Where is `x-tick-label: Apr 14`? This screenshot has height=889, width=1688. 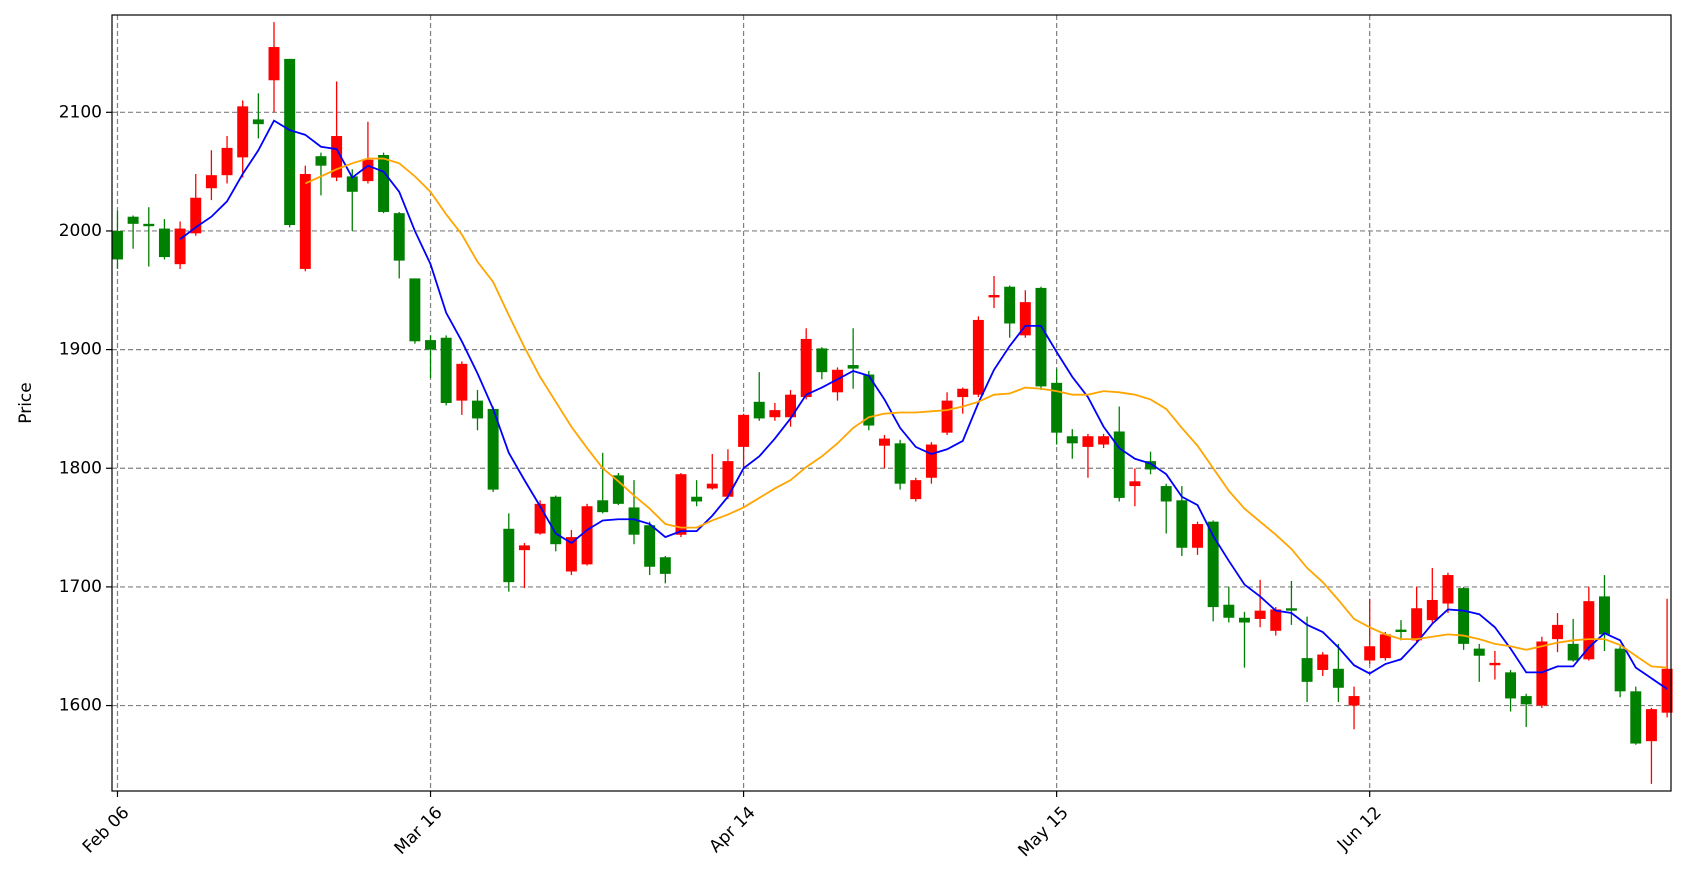 x-tick-label: Apr 14 is located at coordinates (733, 830).